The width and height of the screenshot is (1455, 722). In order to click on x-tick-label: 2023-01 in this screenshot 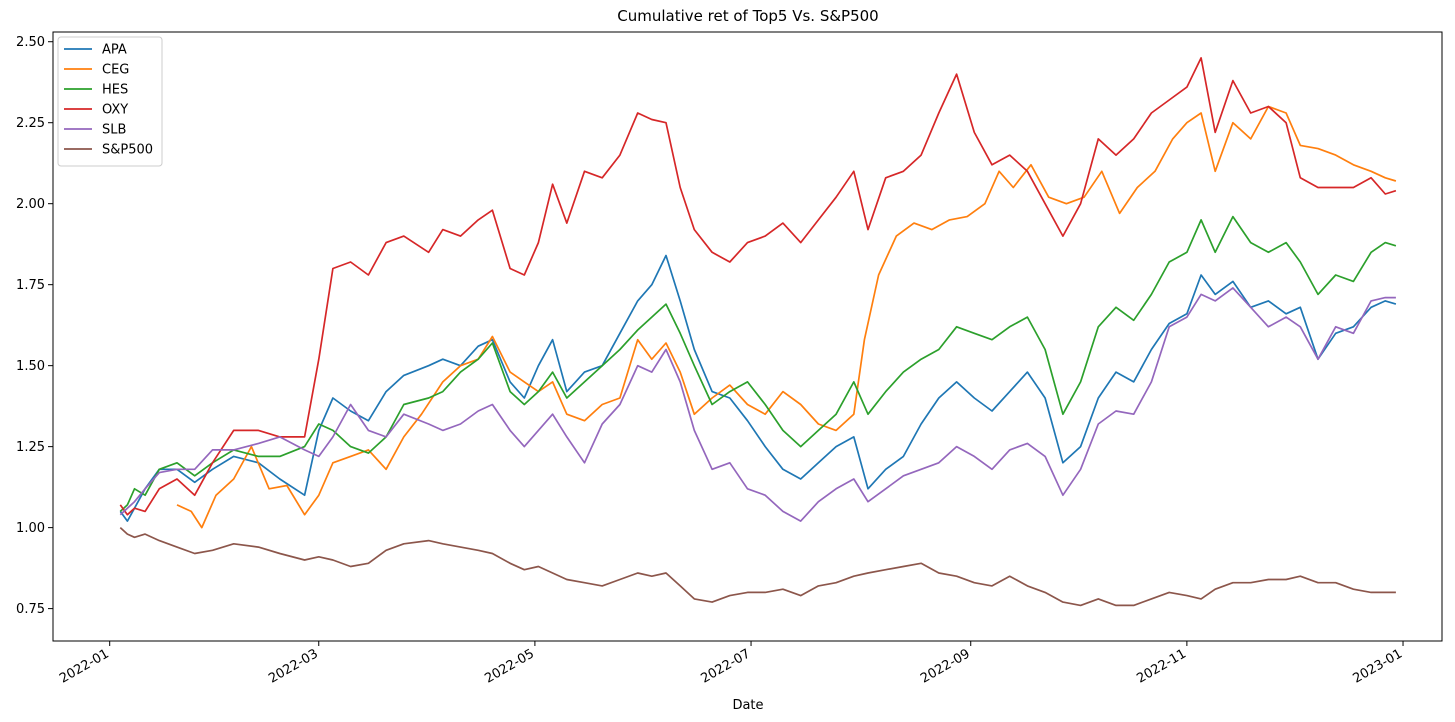, I will do `click(1377, 666)`.